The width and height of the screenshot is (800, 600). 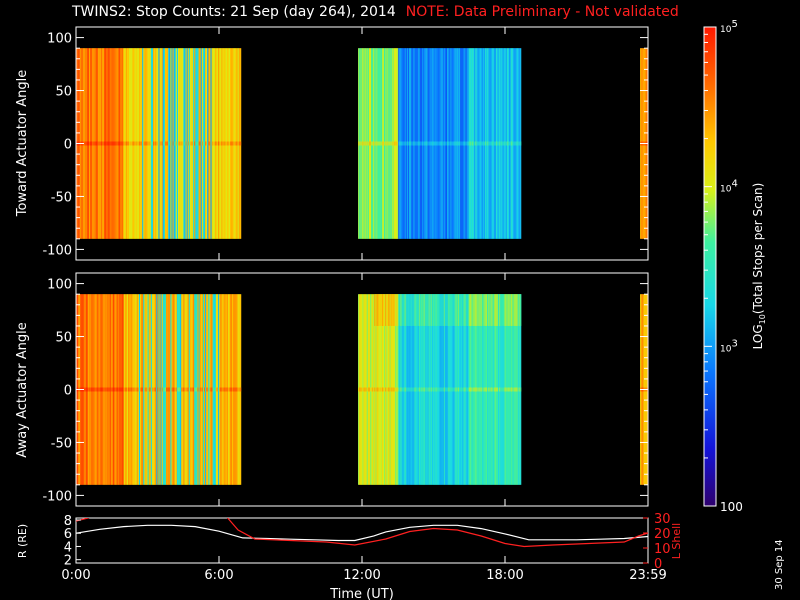 I want to click on y-tick-label: -50, so click(x=61, y=197).